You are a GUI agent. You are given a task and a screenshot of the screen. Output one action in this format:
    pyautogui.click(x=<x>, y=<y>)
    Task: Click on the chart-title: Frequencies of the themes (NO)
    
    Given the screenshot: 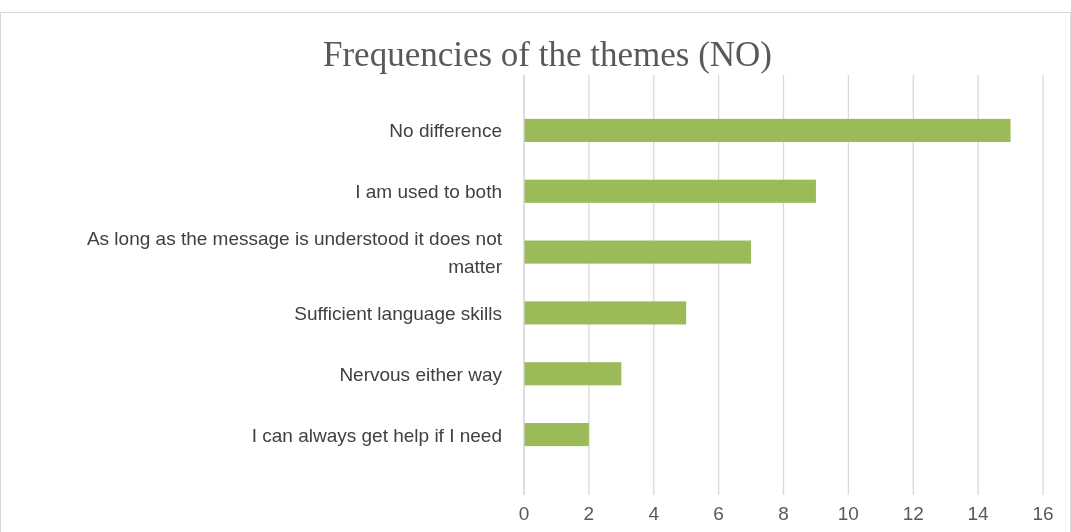 What is the action you would take?
    pyautogui.click(x=547, y=54)
    